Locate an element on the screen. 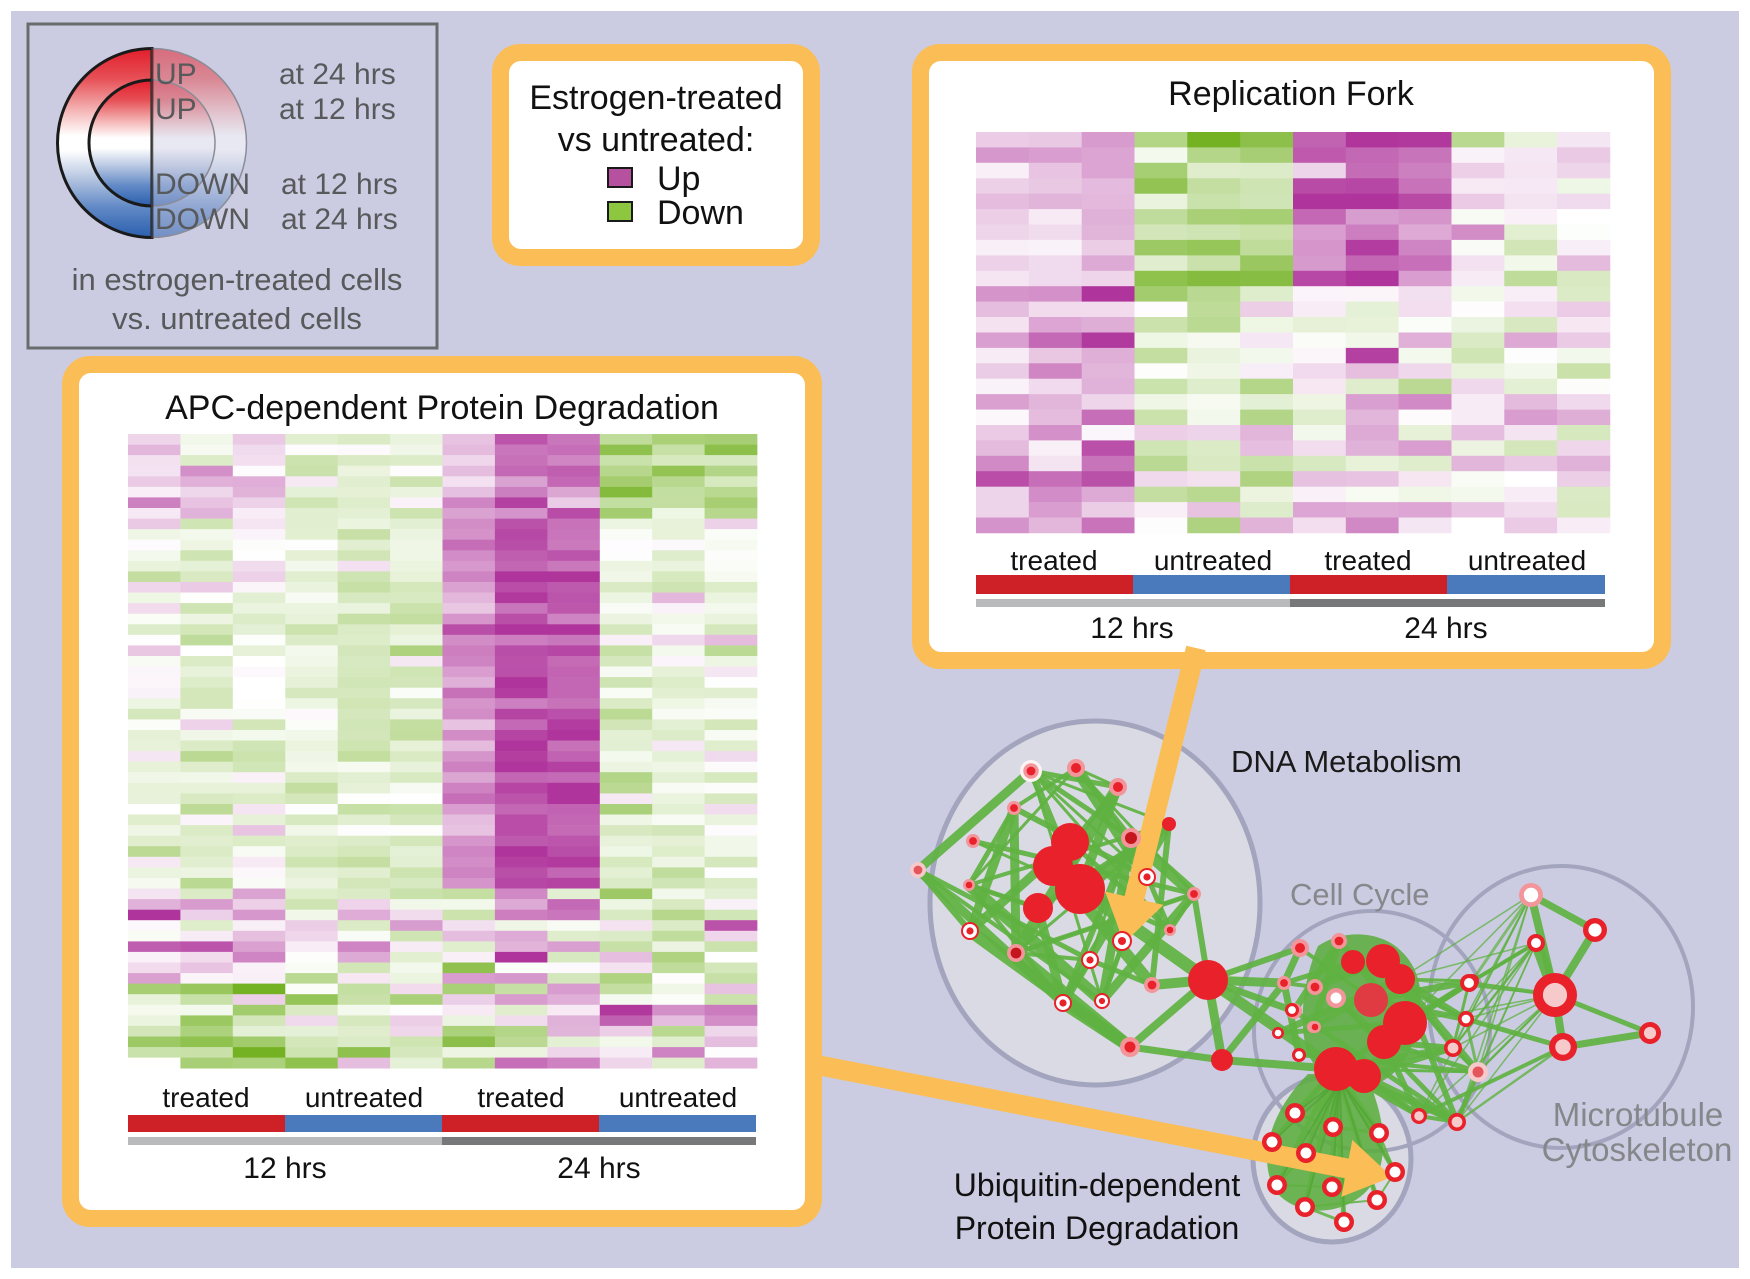 The image size is (1750, 1279). svg-text: Cell Cycle is located at coordinates (1360, 894).